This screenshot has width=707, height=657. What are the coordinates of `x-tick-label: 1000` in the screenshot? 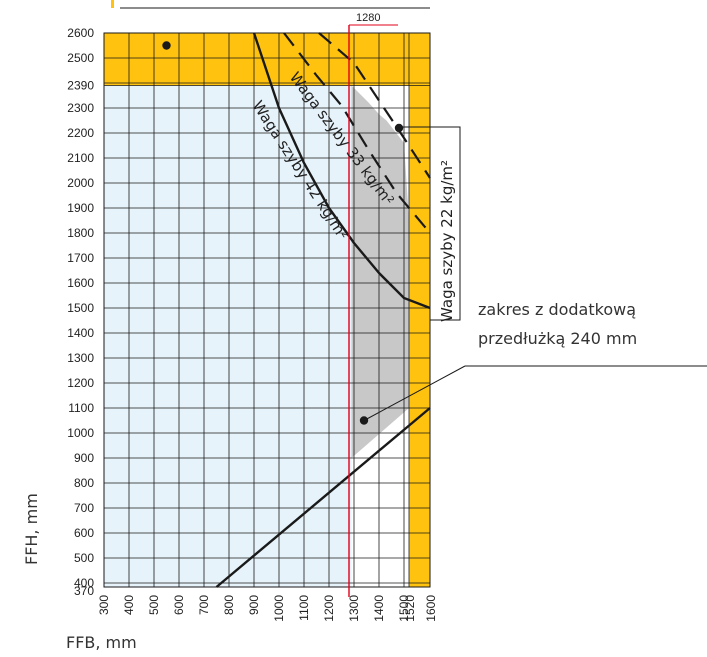 It's located at (279, 608).